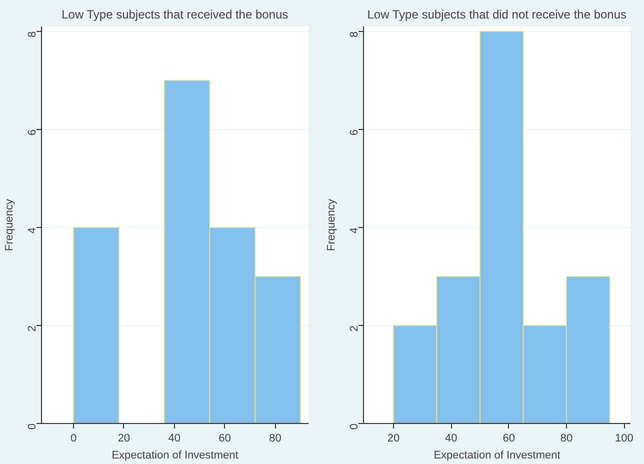 The height and width of the screenshot is (464, 644). Describe the element at coordinates (497, 15) in the screenshot. I see `chart-title: Low Type subjects that did not receive the bonus` at that location.